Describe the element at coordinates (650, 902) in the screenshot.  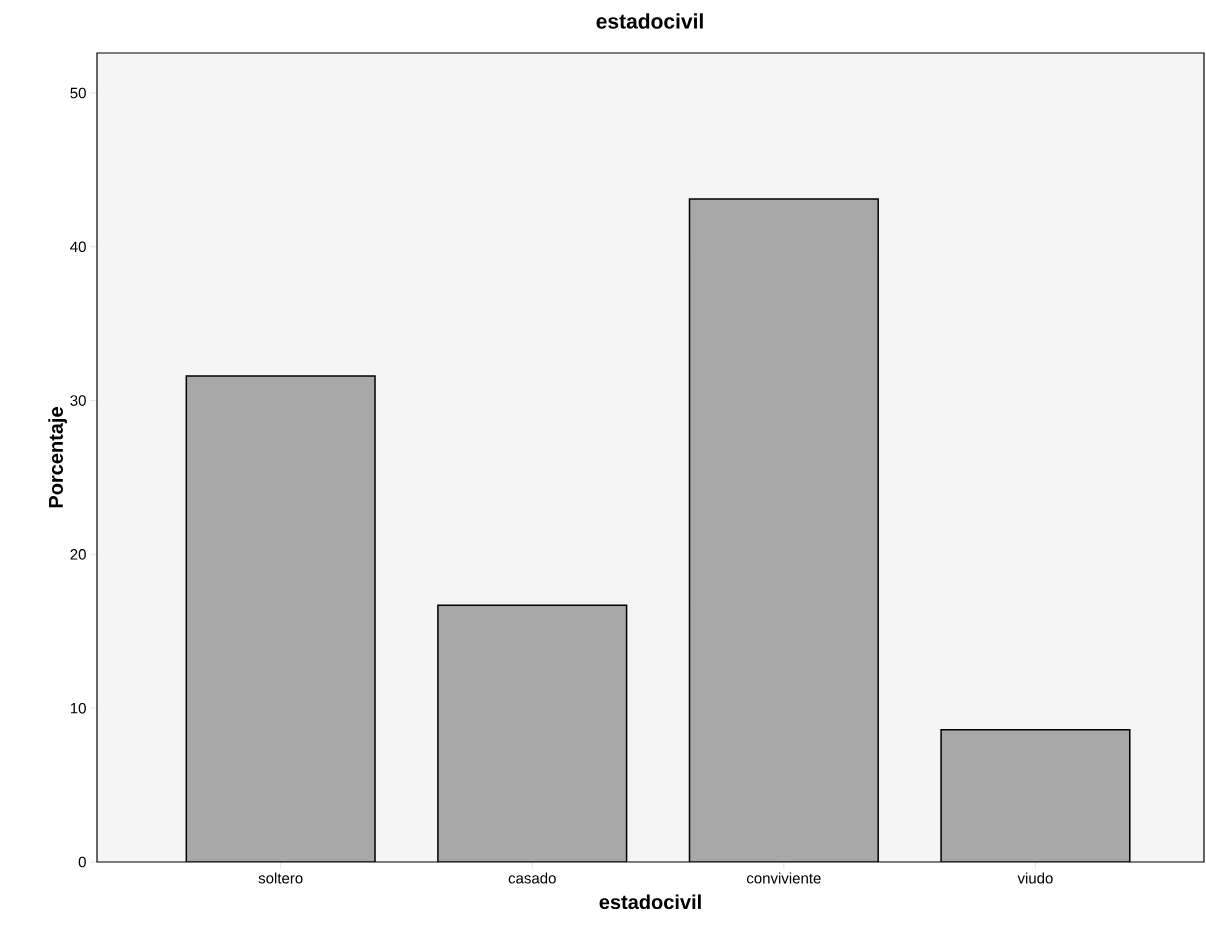
I see `x-axis-title: estadocivil` at that location.